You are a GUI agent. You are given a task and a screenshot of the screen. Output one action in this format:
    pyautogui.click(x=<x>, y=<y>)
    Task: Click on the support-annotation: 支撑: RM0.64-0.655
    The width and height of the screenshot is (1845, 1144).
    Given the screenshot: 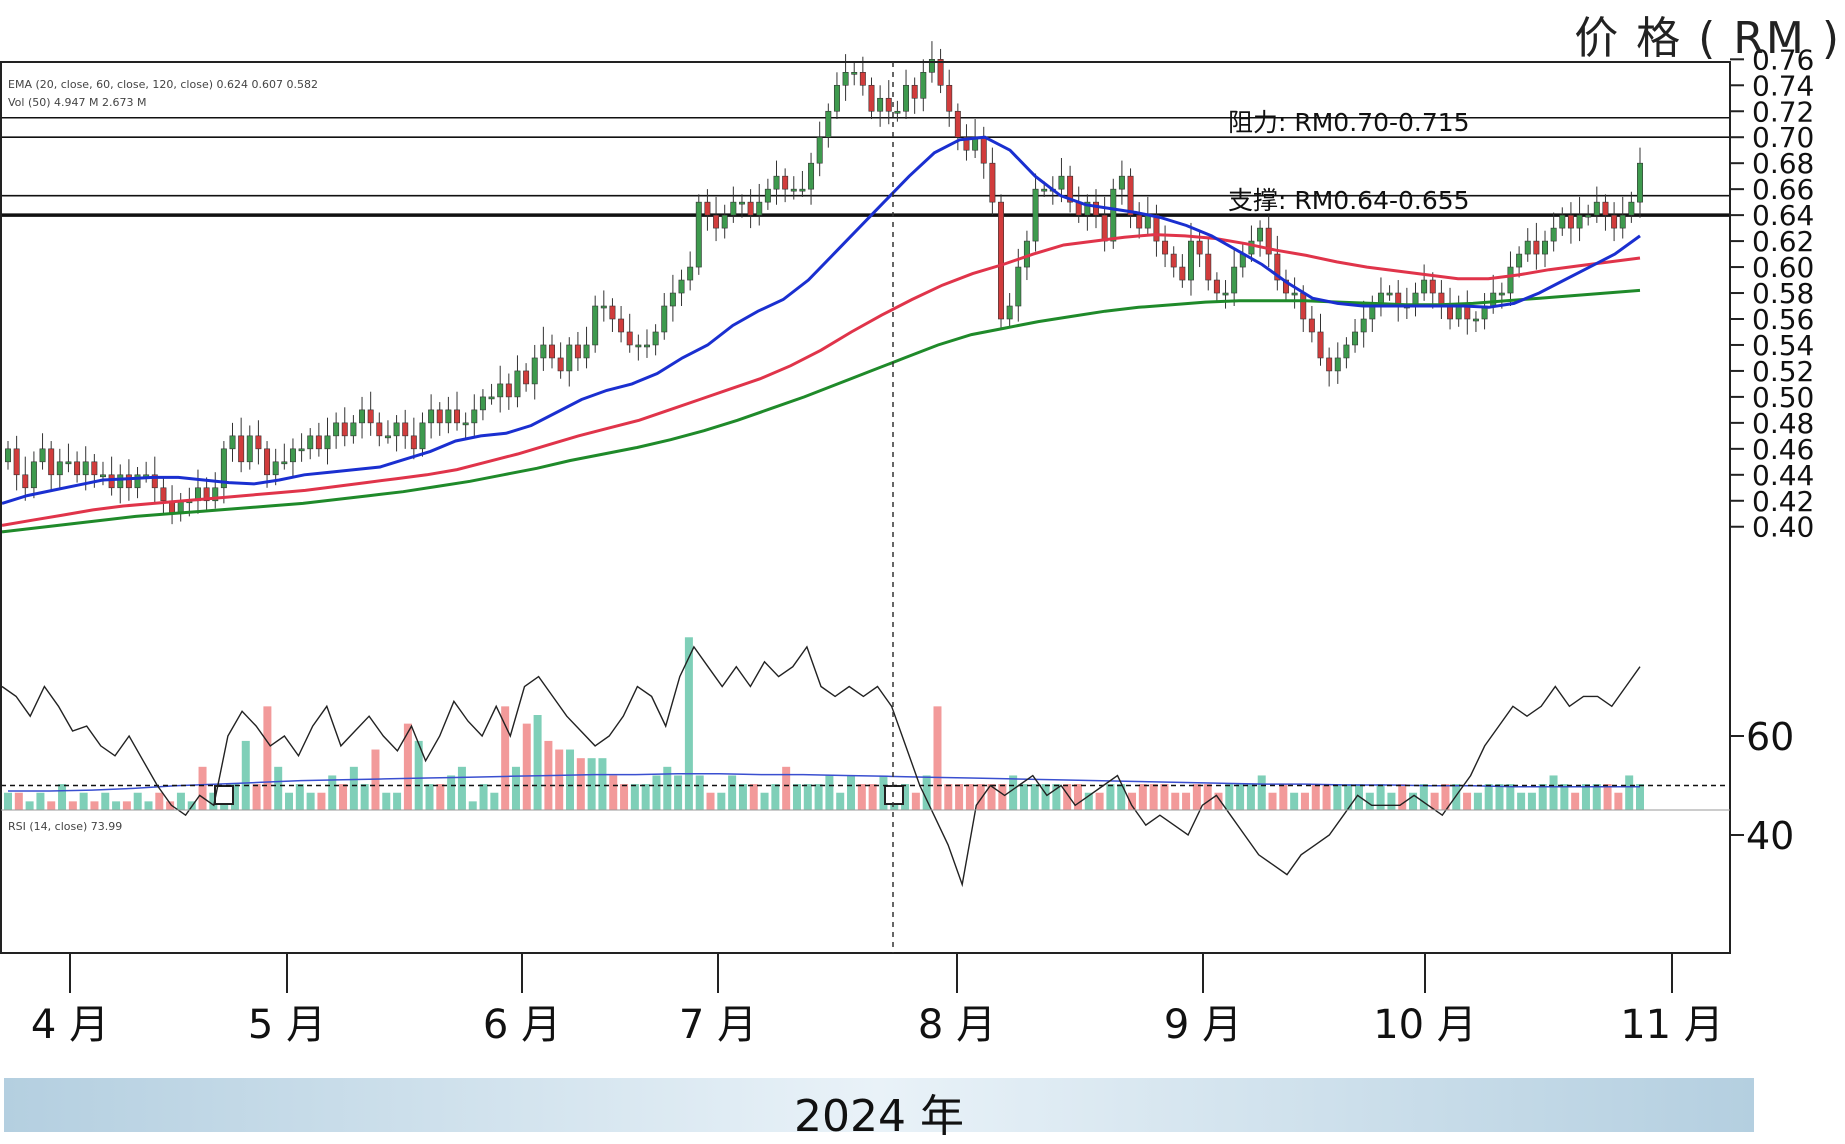 What is the action you would take?
    pyautogui.click(x=1349, y=200)
    